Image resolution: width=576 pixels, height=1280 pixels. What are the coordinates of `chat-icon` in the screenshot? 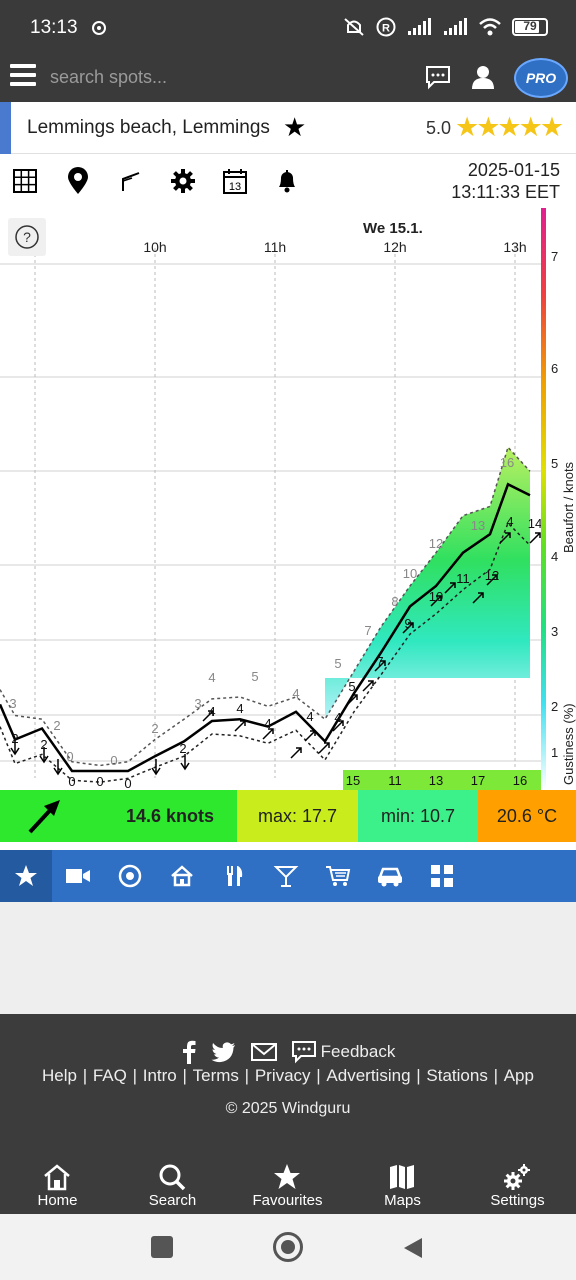 It's located at (438, 77).